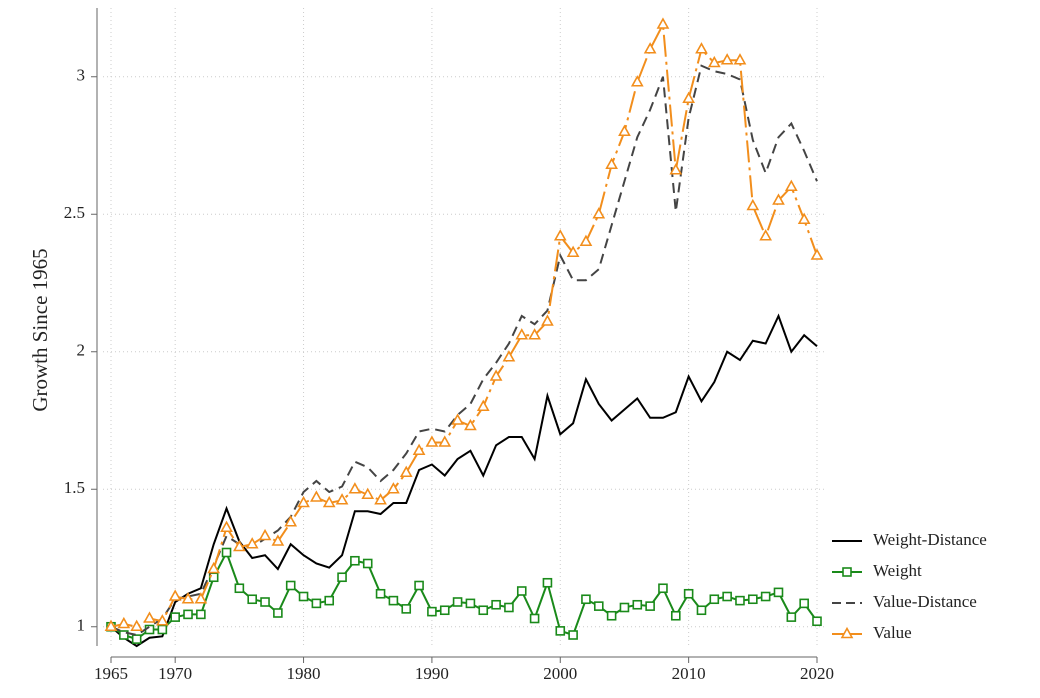 The image size is (1040, 698). What do you see at coordinates (81, 75) in the screenshot?
I see `y-tick-label: 3` at bounding box center [81, 75].